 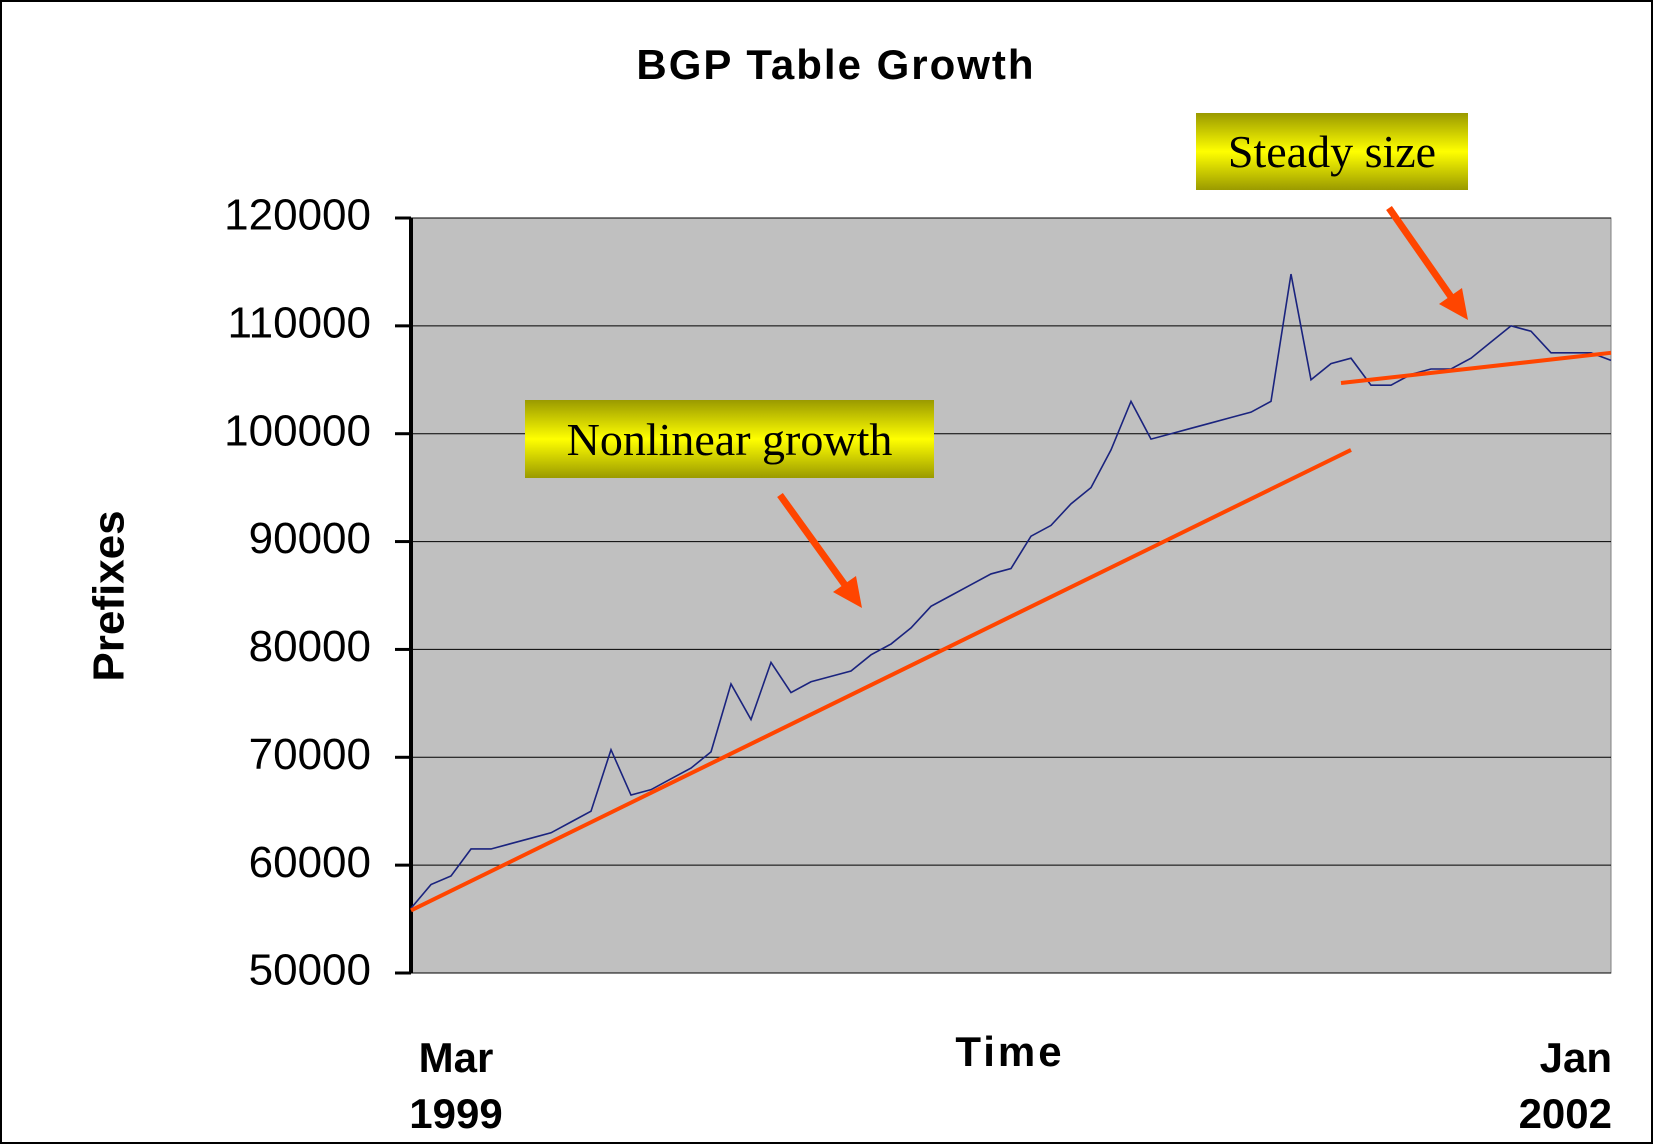 What do you see at coordinates (1565, 1085) in the screenshot?
I see `x-tick-label: Jan 2002` at bounding box center [1565, 1085].